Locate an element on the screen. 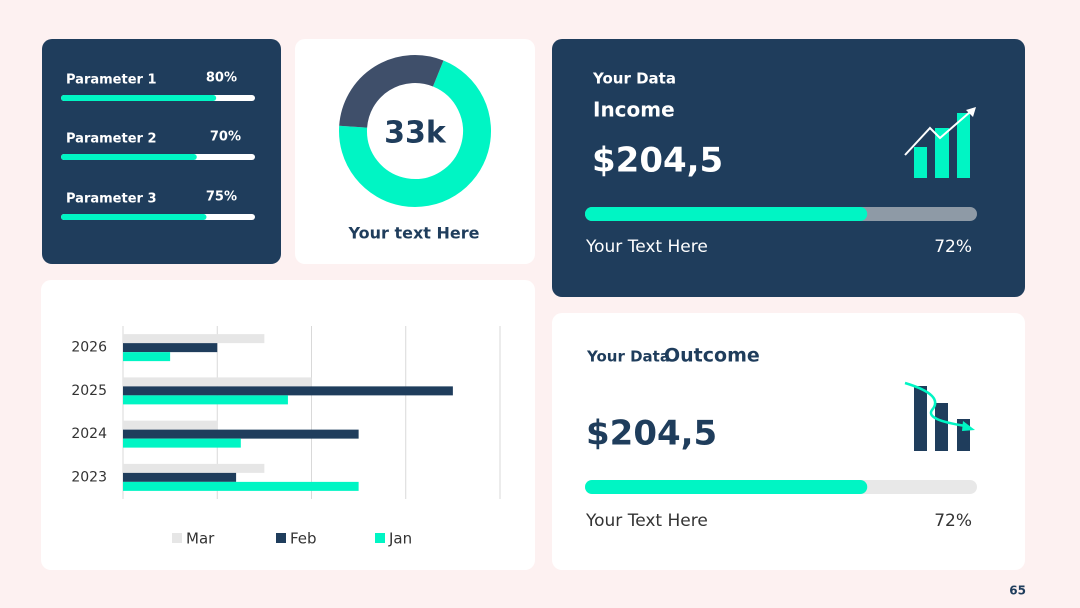 This screenshot has height=608, width=1080. y-tick-label: 2024 is located at coordinates (89, 434).